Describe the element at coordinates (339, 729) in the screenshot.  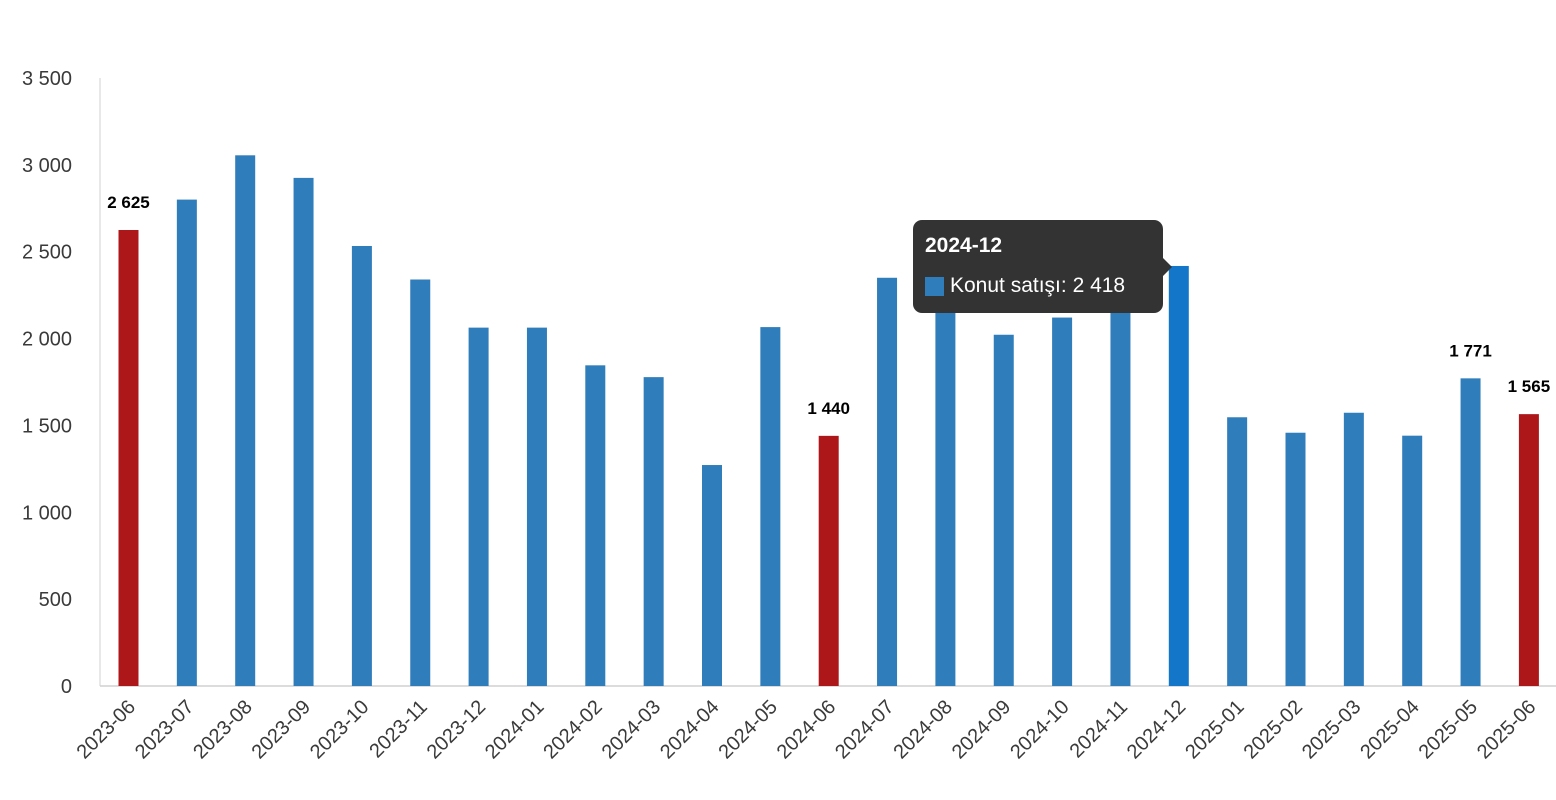
I see `x-tick-label: 2023-10` at that location.